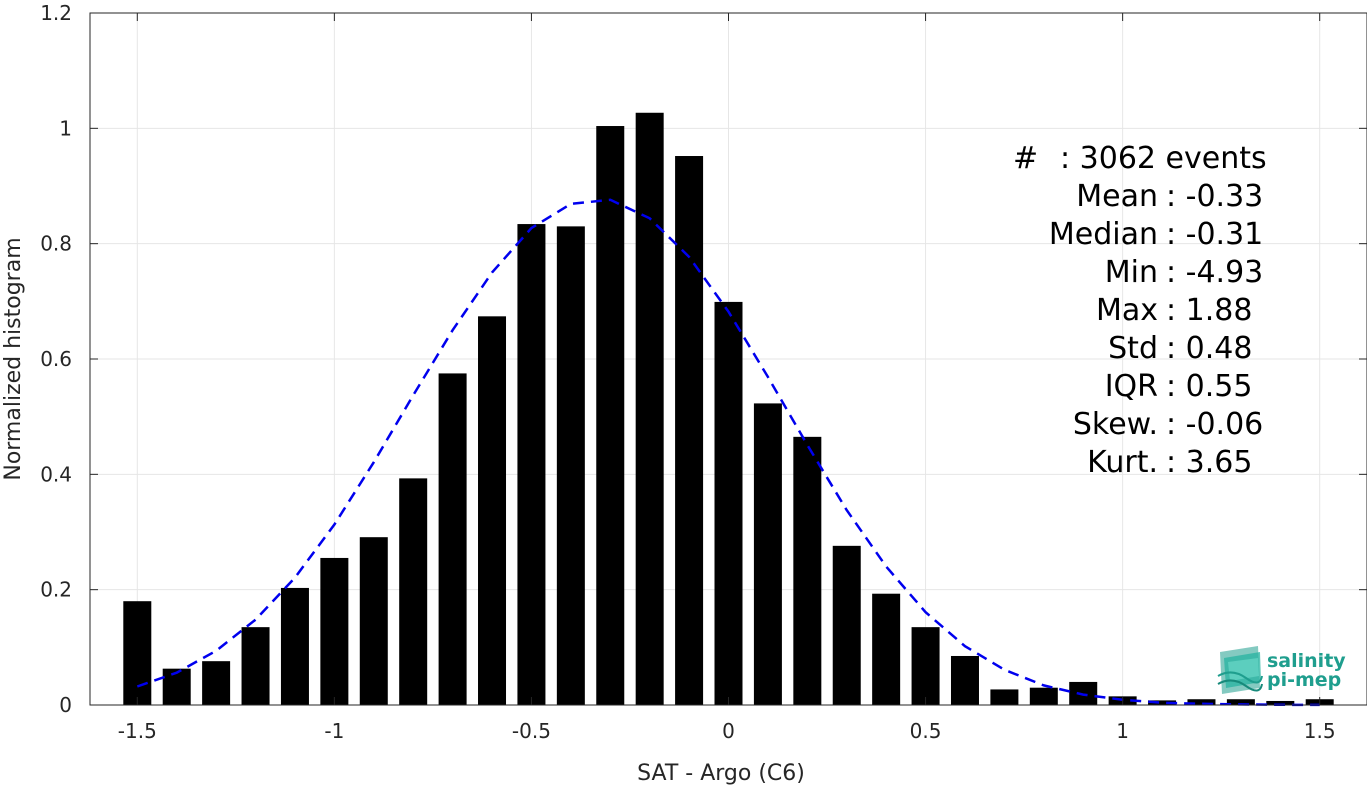 The height and width of the screenshot is (787, 1367). Describe the element at coordinates (1133, 348) in the screenshot. I see `stats-label: Std` at that location.